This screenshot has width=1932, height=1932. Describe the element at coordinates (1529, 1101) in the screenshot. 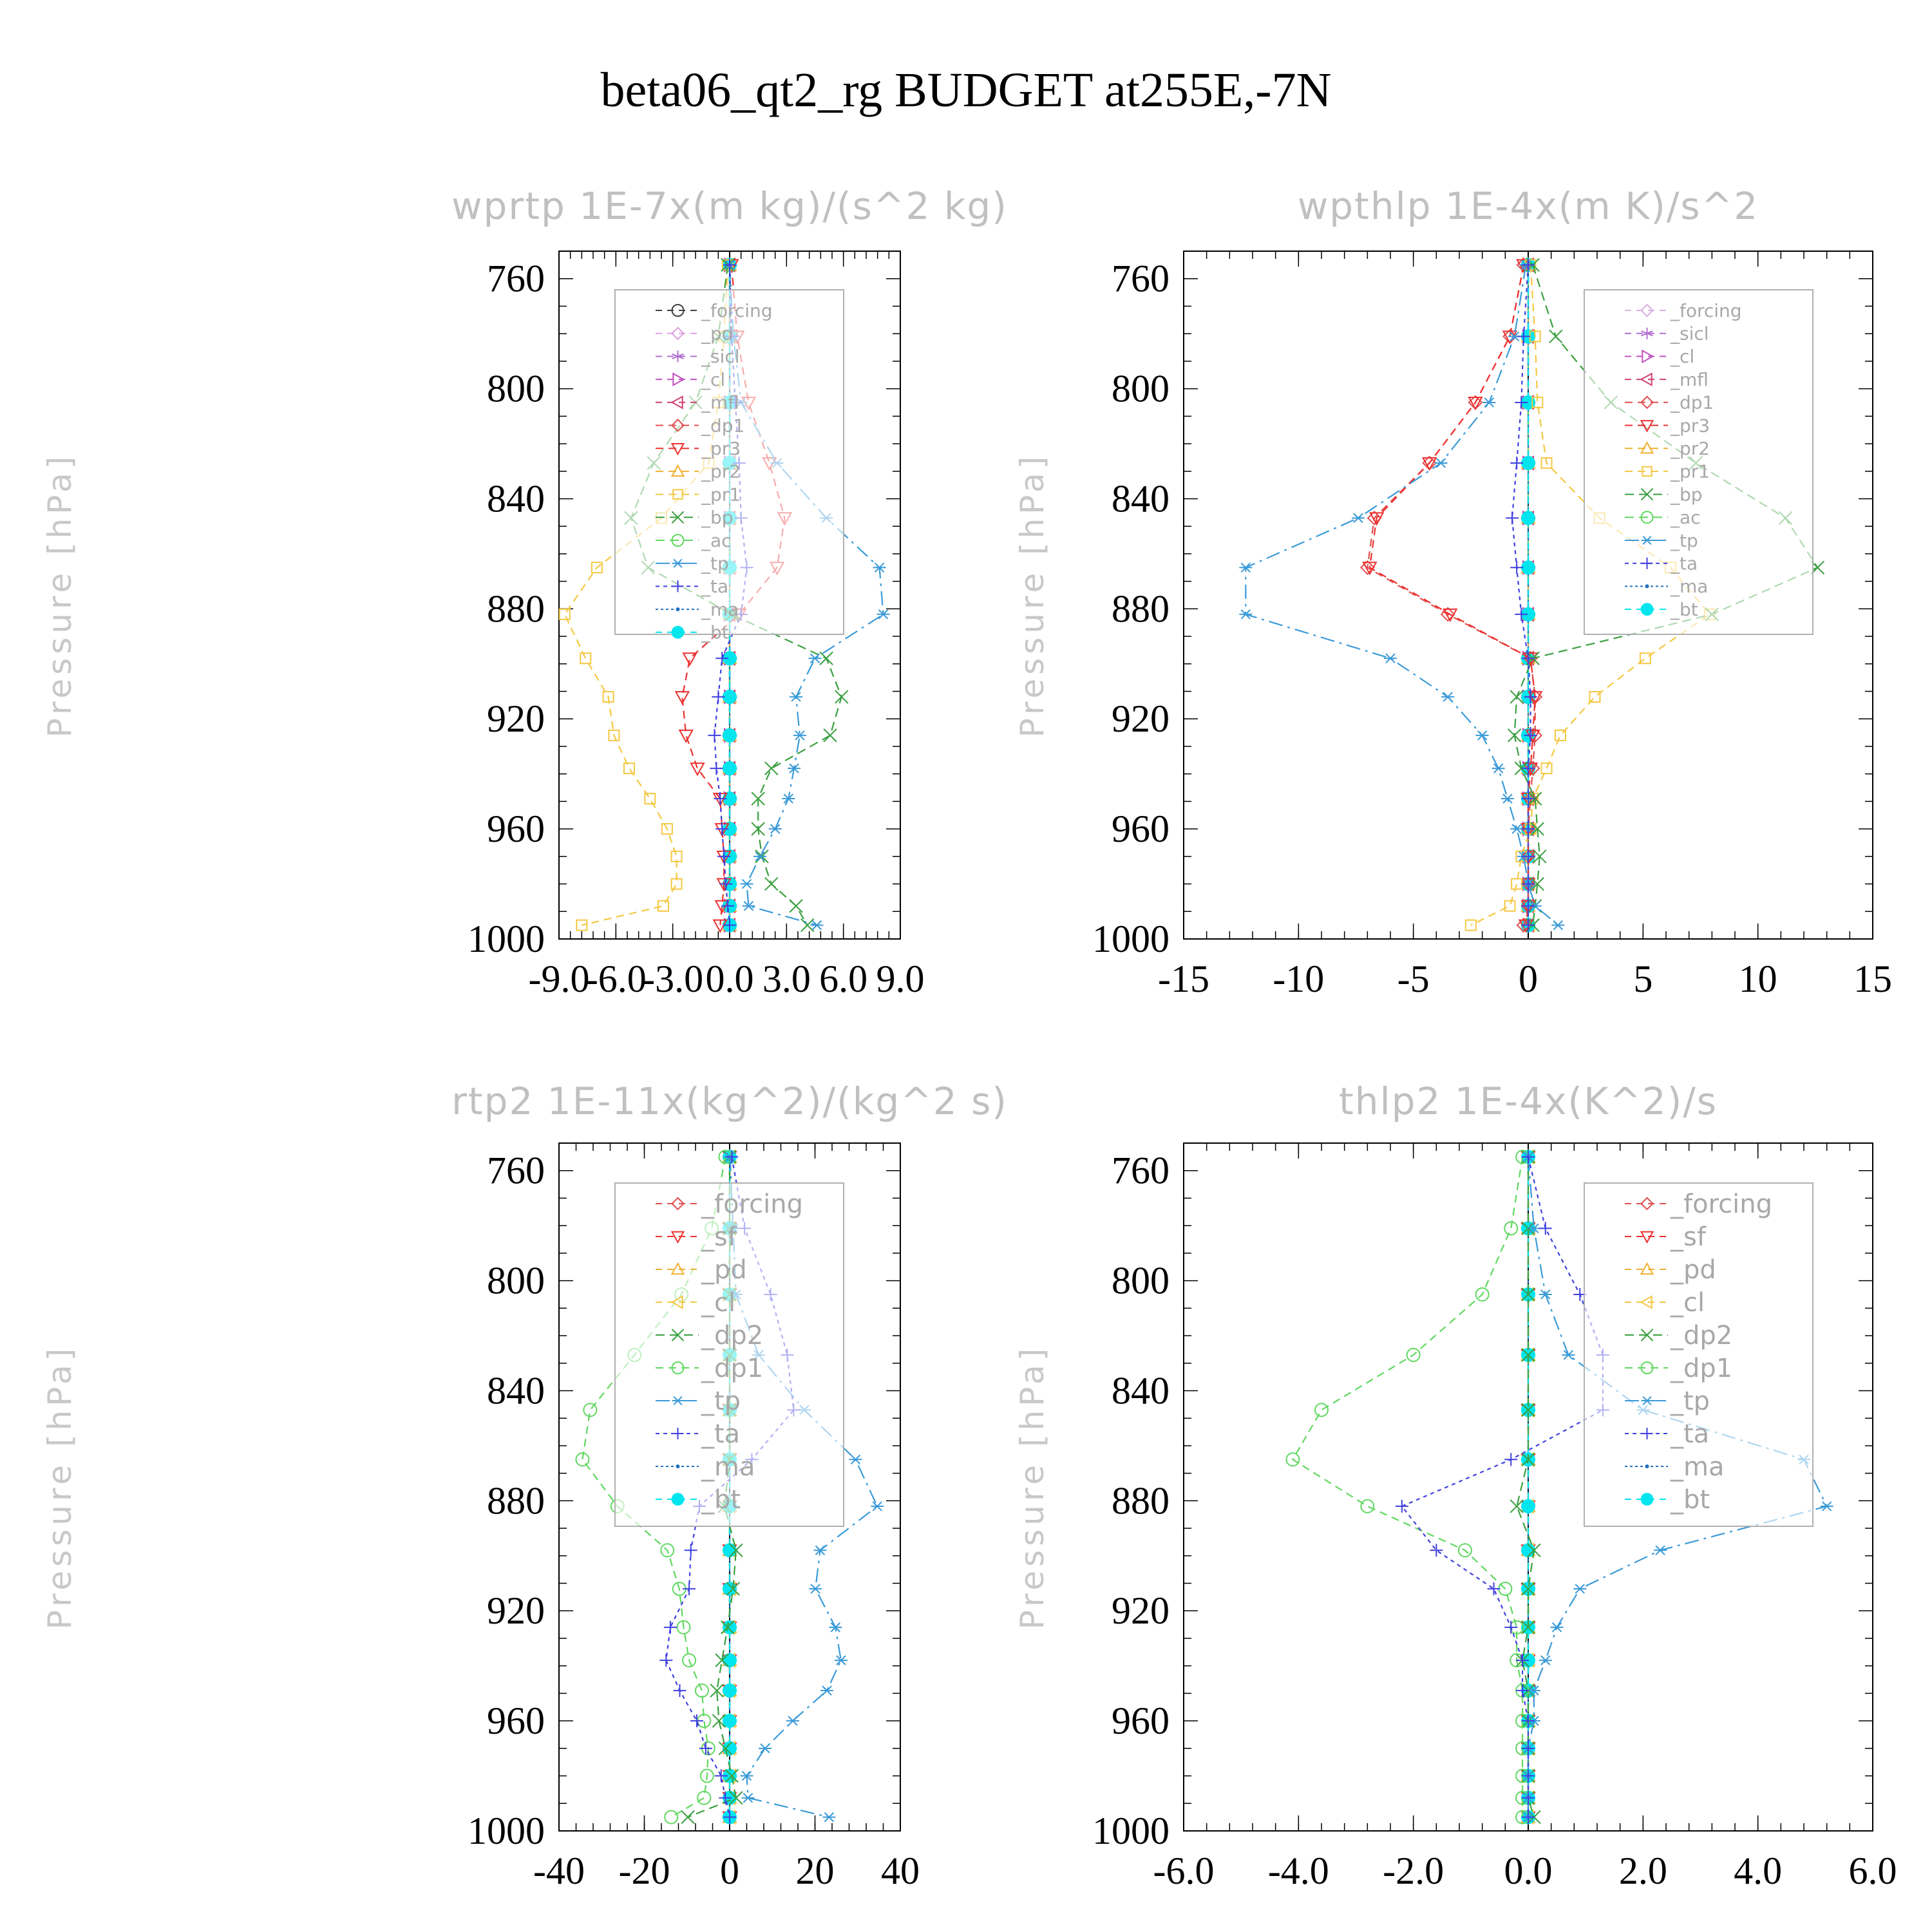

I see `panel-title: thlp2 1E-4x(K^2)/s` at that location.